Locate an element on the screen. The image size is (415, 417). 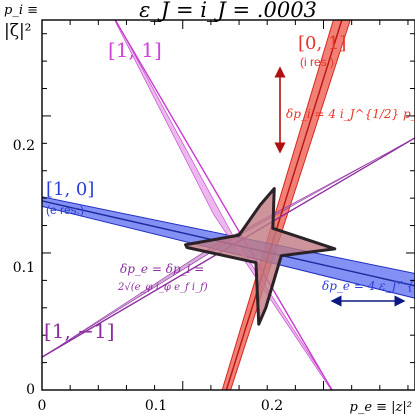
label-1-0: [1, 0] is located at coordinates (70, 189).